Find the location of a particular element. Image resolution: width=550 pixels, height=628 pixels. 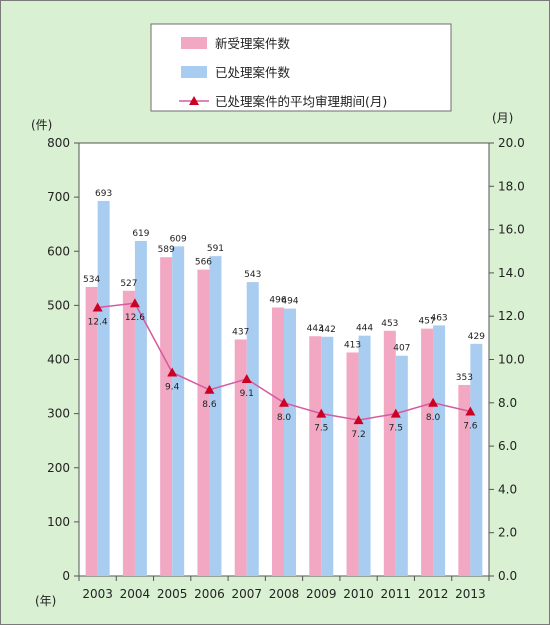

bar-processed-2013 is located at coordinates (476, 459).